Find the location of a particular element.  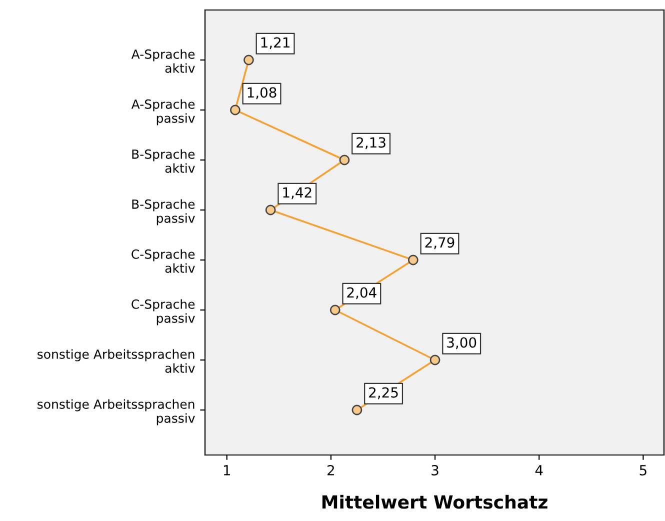

y-tick-label: sonstige Arbeitssprachen aktiv is located at coordinates (116, 361).